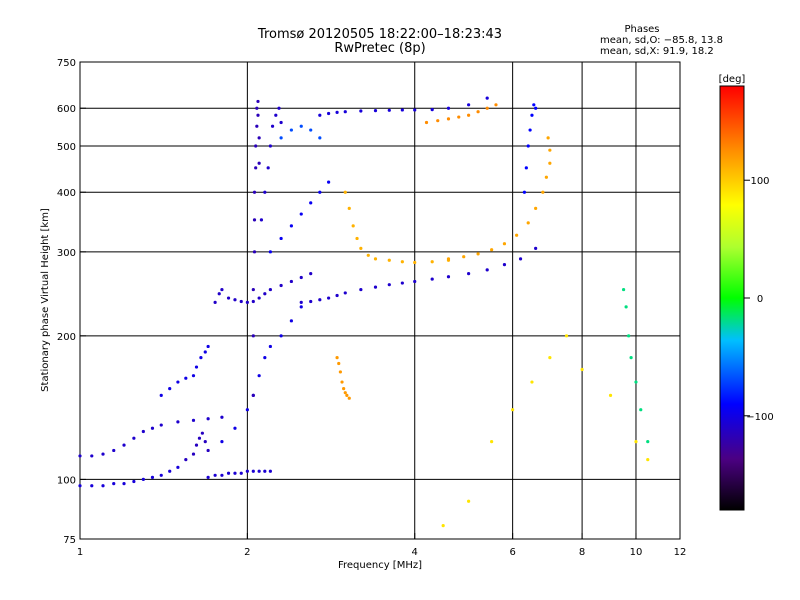 This screenshot has width=800, height=600. Describe the element at coordinates (66, 63) in the screenshot. I see `y-tick-label: 750` at that location.